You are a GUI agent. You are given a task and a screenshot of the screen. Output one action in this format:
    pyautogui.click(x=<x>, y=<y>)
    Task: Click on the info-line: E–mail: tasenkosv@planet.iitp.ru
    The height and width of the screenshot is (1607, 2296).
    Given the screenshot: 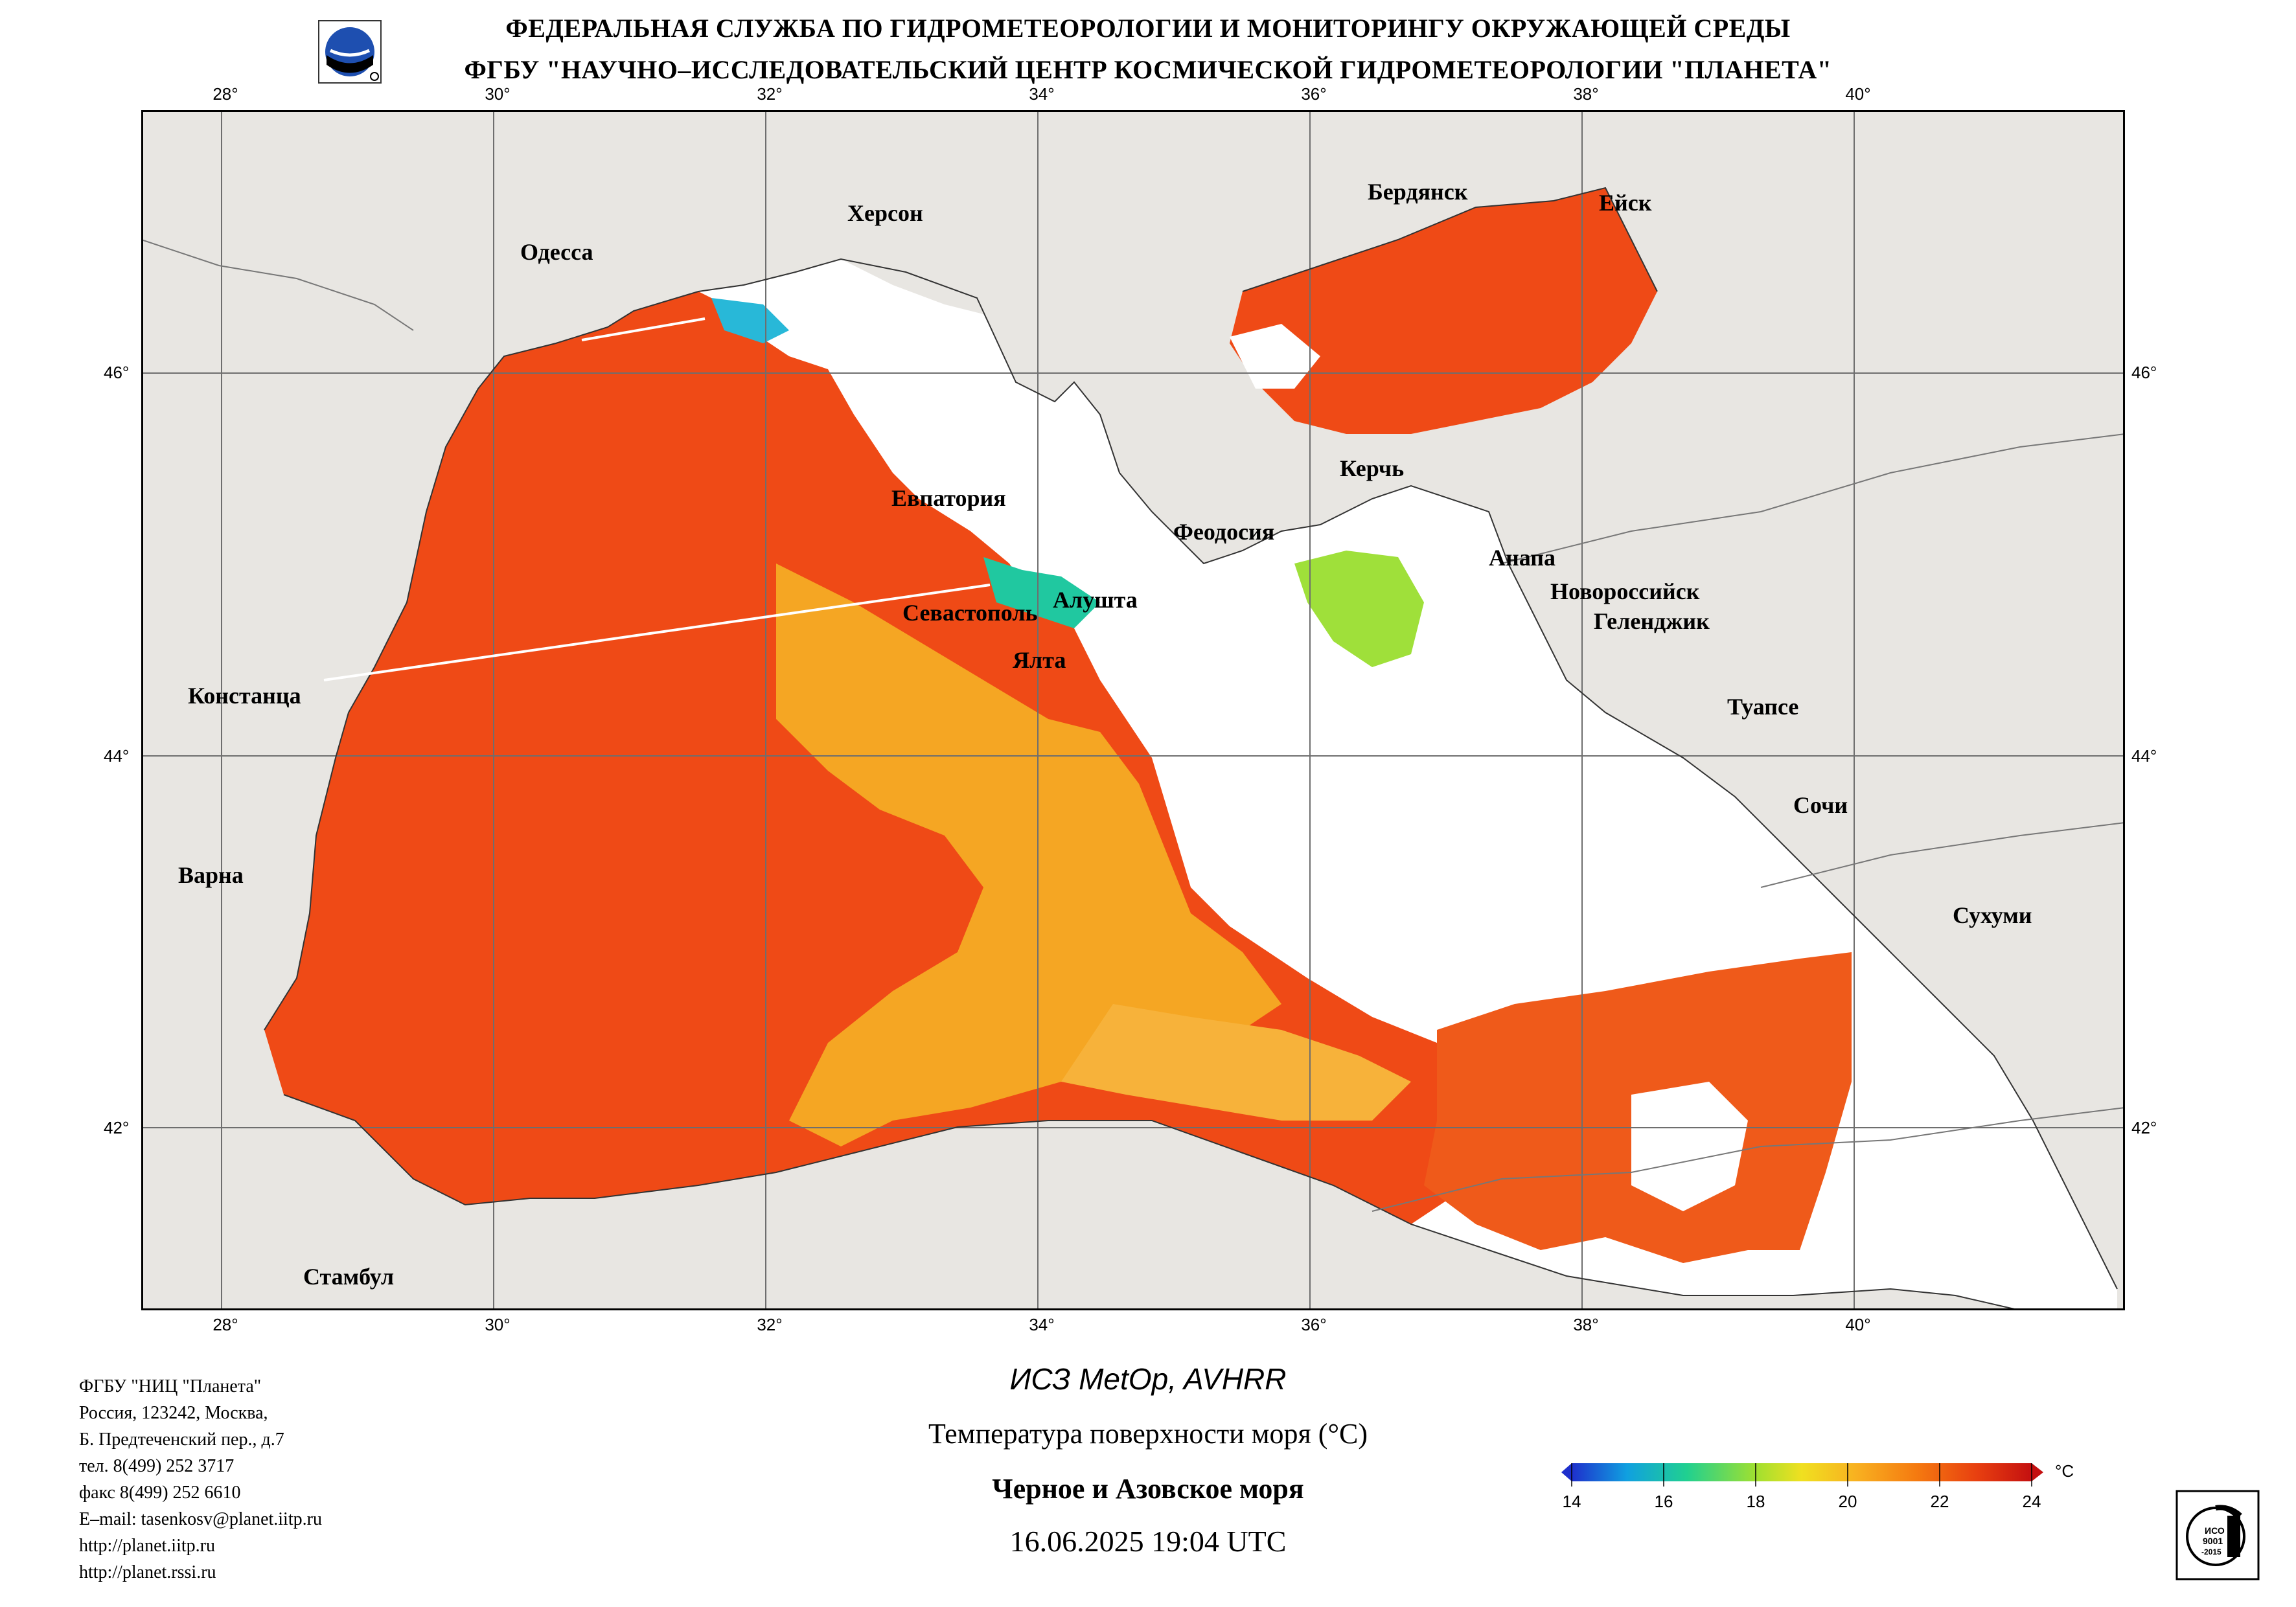 What is the action you would take?
    pyautogui.click(x=200, y=1519)
    